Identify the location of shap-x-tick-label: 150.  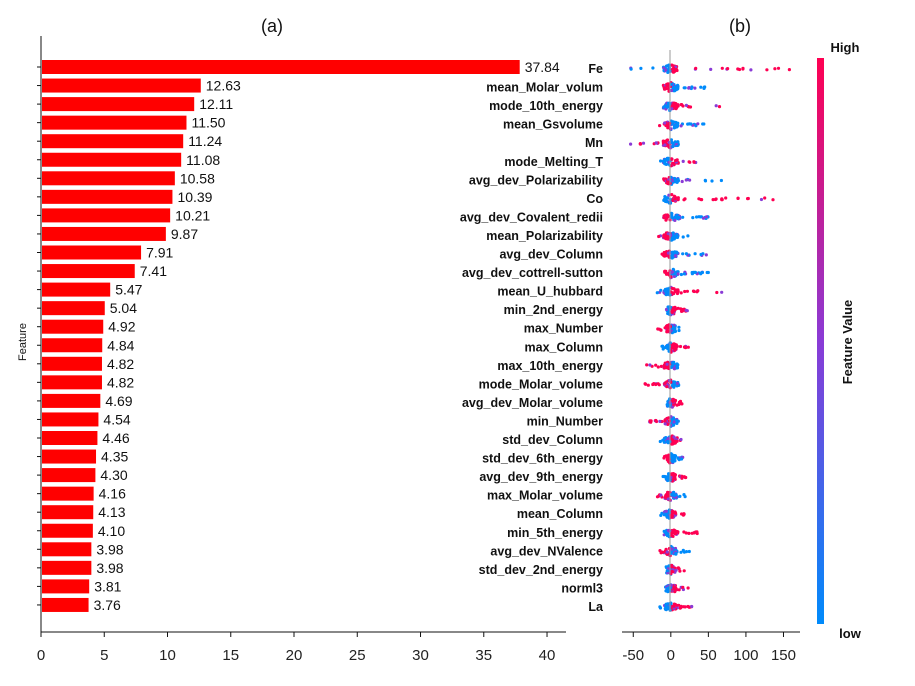
(783, 655).